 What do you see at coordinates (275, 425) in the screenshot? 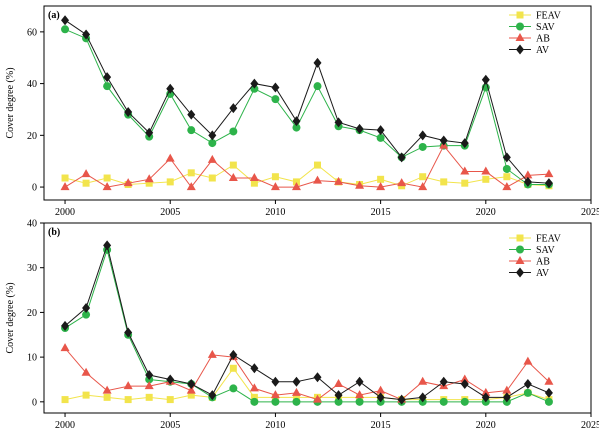
I see `x-tick-label: 2010` at bounding box center [275, 425].